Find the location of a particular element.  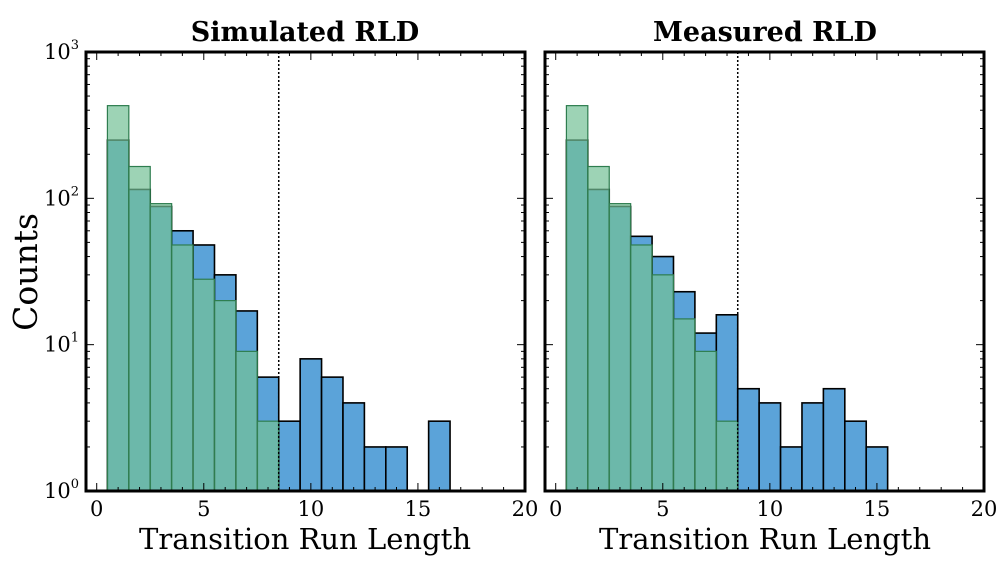

right-x-tick-label: 15 is located at coordinates (877, 509).